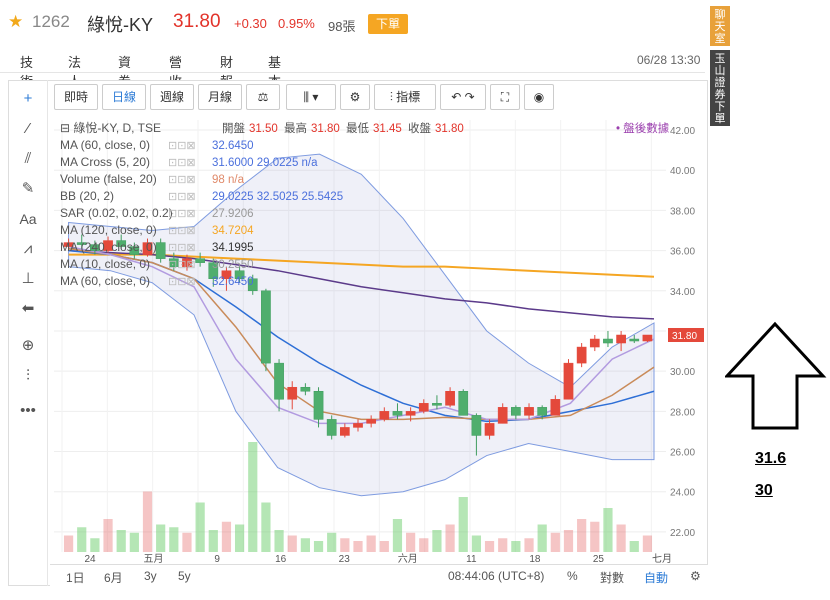 The image size is (830, 600). Describe the element at coordinates (263, 129) in the screenshot. I see `legend-ohlc-value: 31.50` at that location.